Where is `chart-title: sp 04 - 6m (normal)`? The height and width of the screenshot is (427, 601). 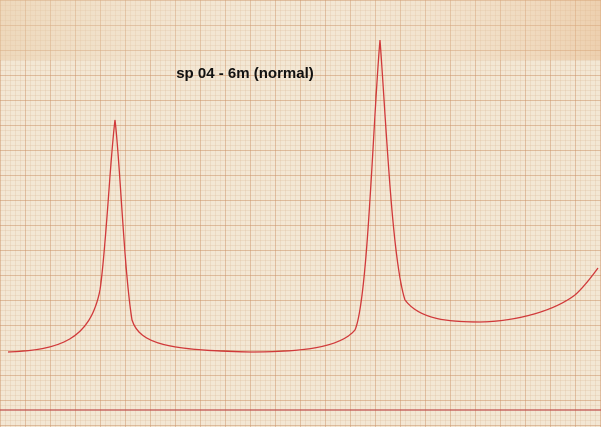 chart-title: sp 04 - 6m (normal) is located at coordinates (245, 73).